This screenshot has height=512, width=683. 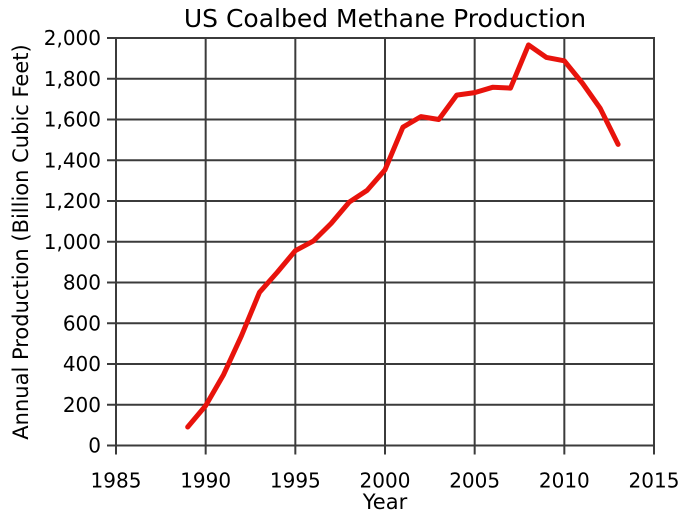 I want to click on y-axis-label: Annual Production (Billion Cubic Feet), so click(x=21, y=241).